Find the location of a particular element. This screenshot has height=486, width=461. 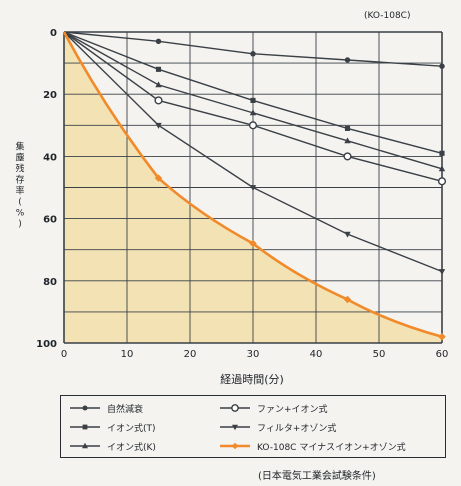

y-tick-label: 40 is located at coordinates (50, 157).